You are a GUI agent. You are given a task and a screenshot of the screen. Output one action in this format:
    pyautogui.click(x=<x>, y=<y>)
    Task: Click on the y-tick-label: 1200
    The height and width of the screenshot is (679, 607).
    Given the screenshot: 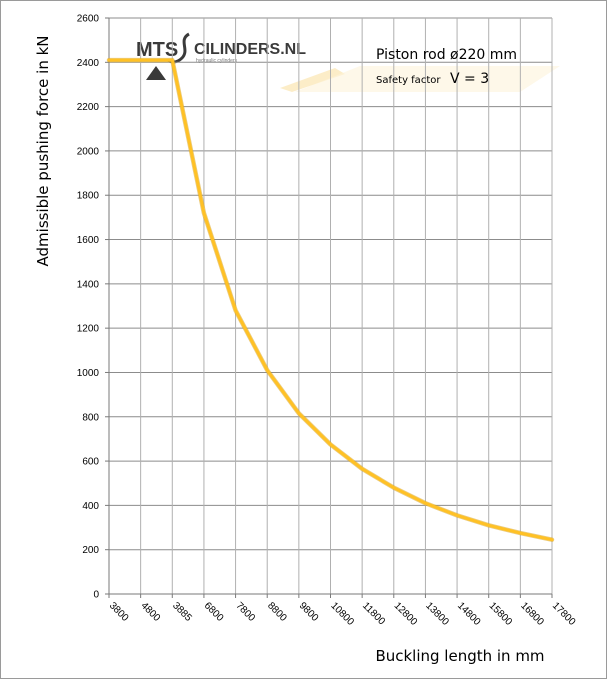 What is the action you would take?
    pyautogui.click(x=88, y=329)
    